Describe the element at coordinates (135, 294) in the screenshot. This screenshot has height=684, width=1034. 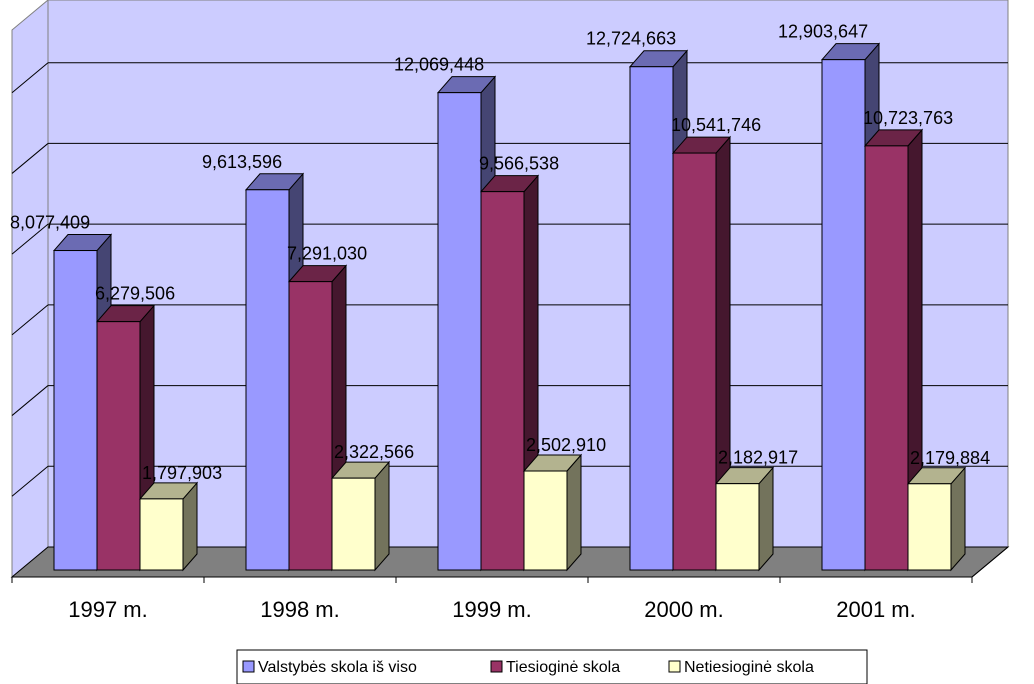
I see `data-label: 6,279,506` at that location.